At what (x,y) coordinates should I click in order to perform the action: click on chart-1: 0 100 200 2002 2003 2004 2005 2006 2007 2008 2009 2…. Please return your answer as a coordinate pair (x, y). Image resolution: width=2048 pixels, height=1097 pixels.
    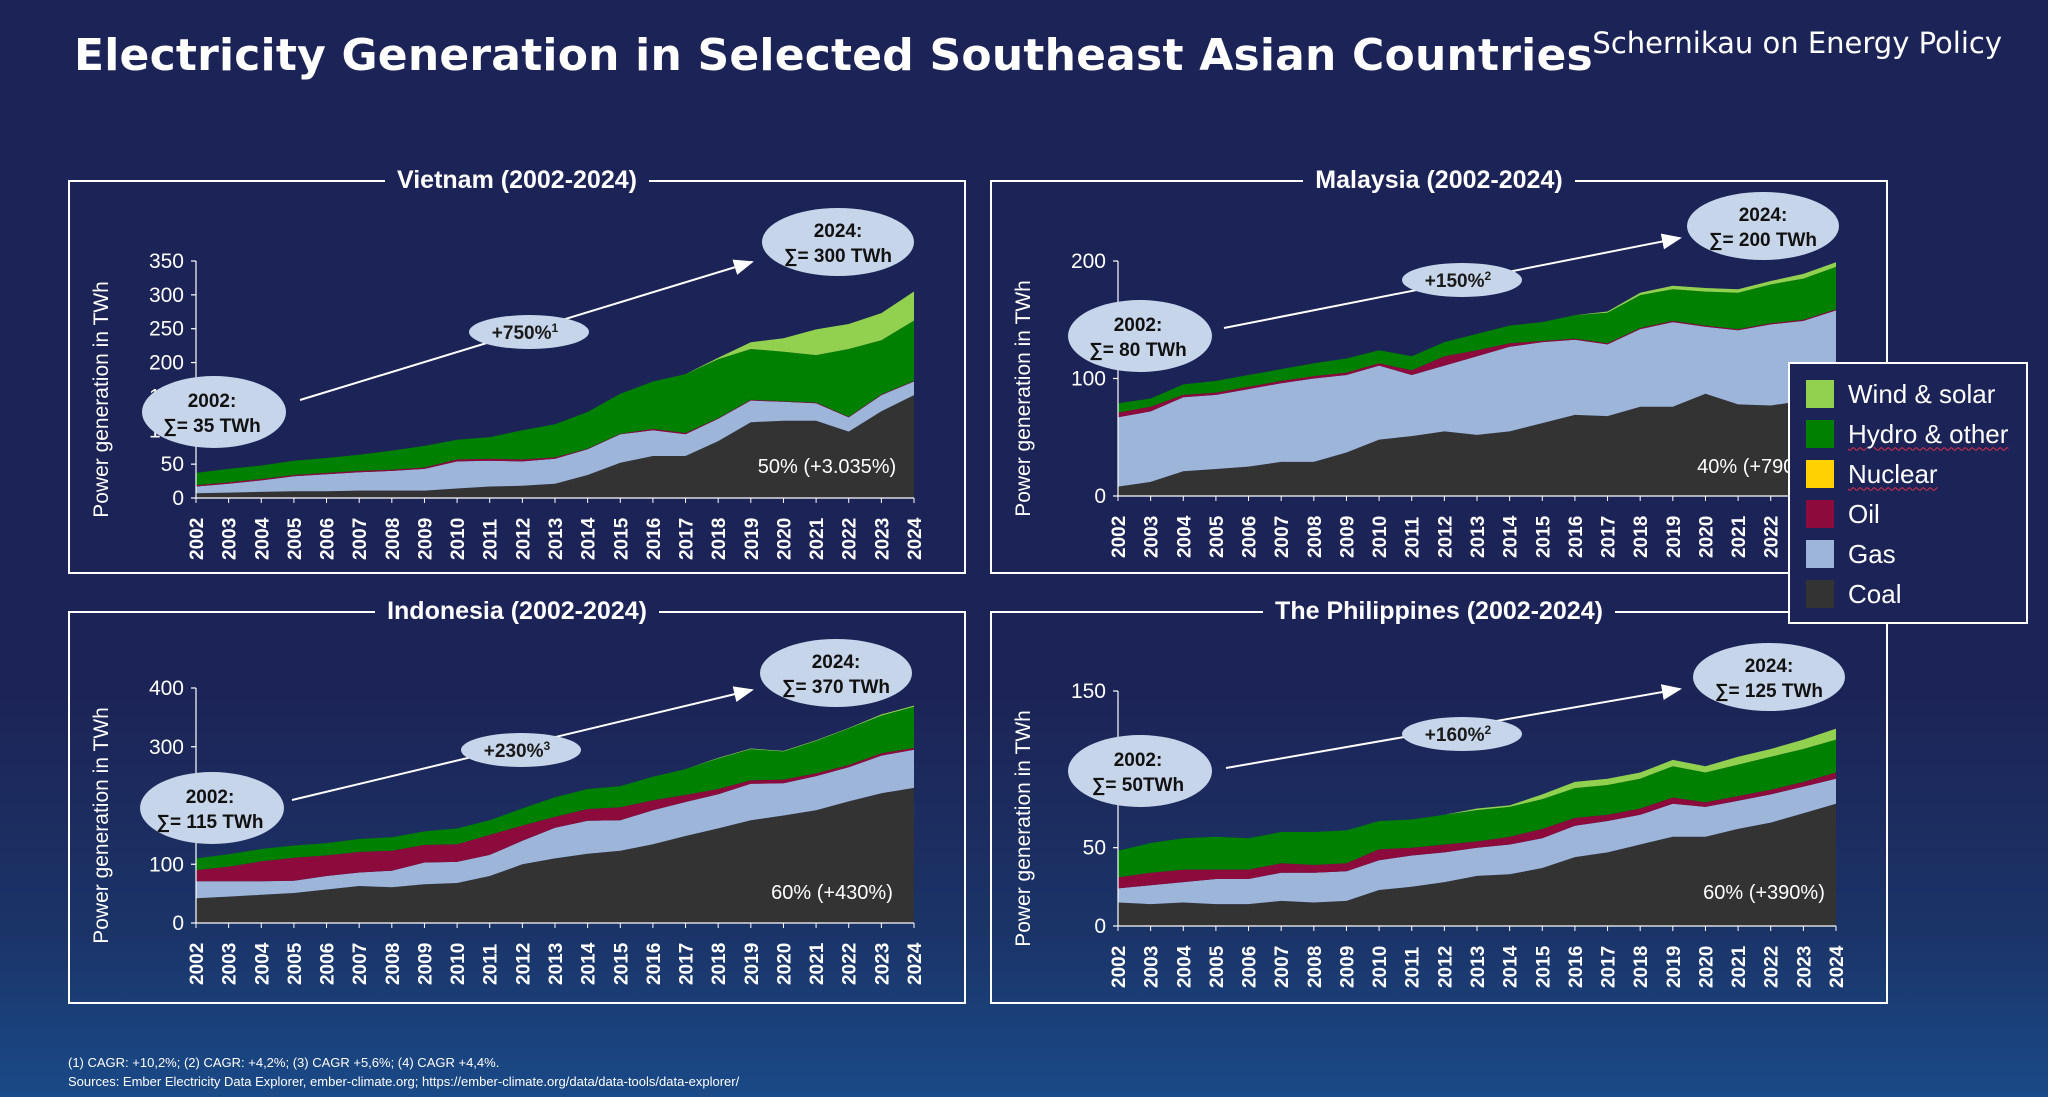
    Looking at the image, I should click on (1430, 375).